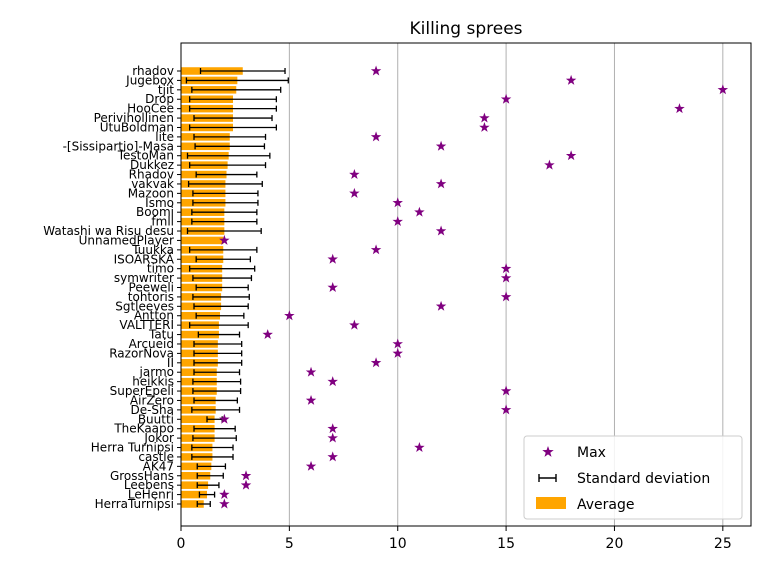  Describe the element at coordinates (152, 250) in the screenshot. I see `y-tick-label: Tuukka` at that location.